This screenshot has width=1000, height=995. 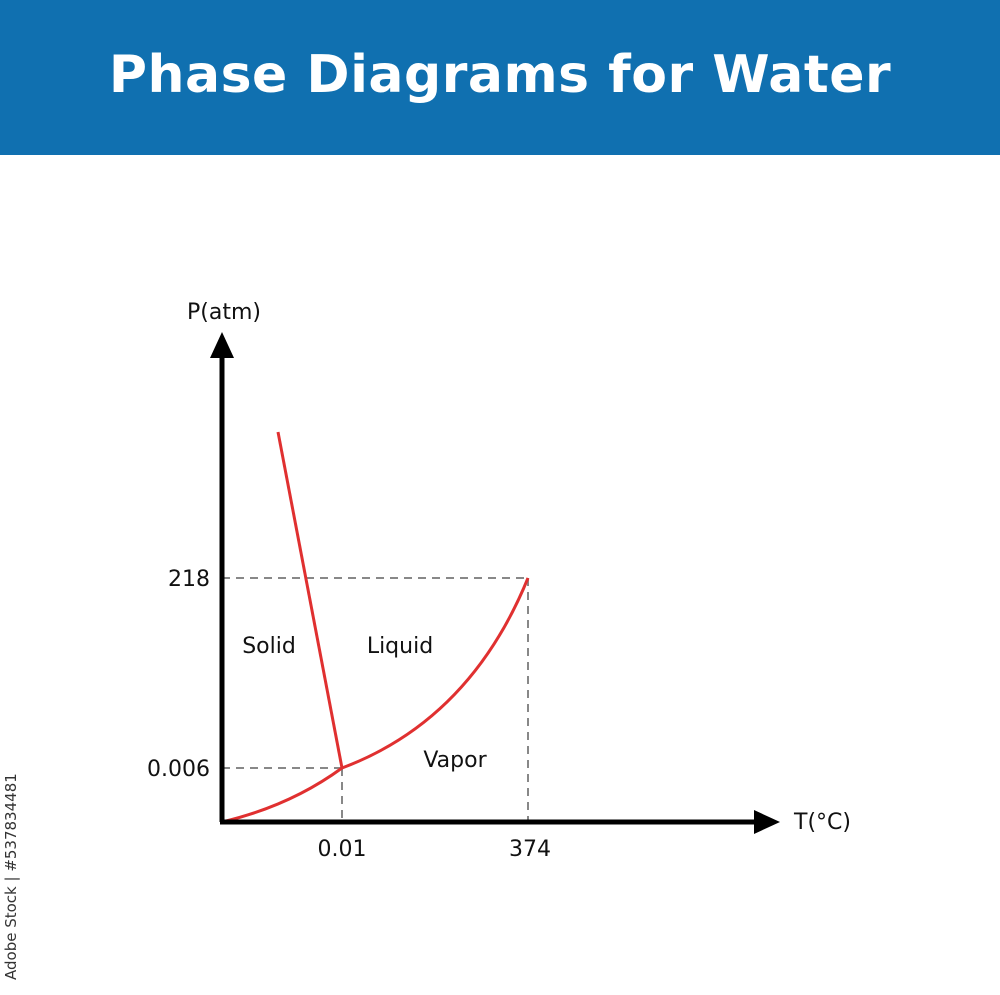 What do you see at coordinates (400, 646) in the screenshot?
I see `region-label-liquid: Liquid` at bounding box center [400, 646].